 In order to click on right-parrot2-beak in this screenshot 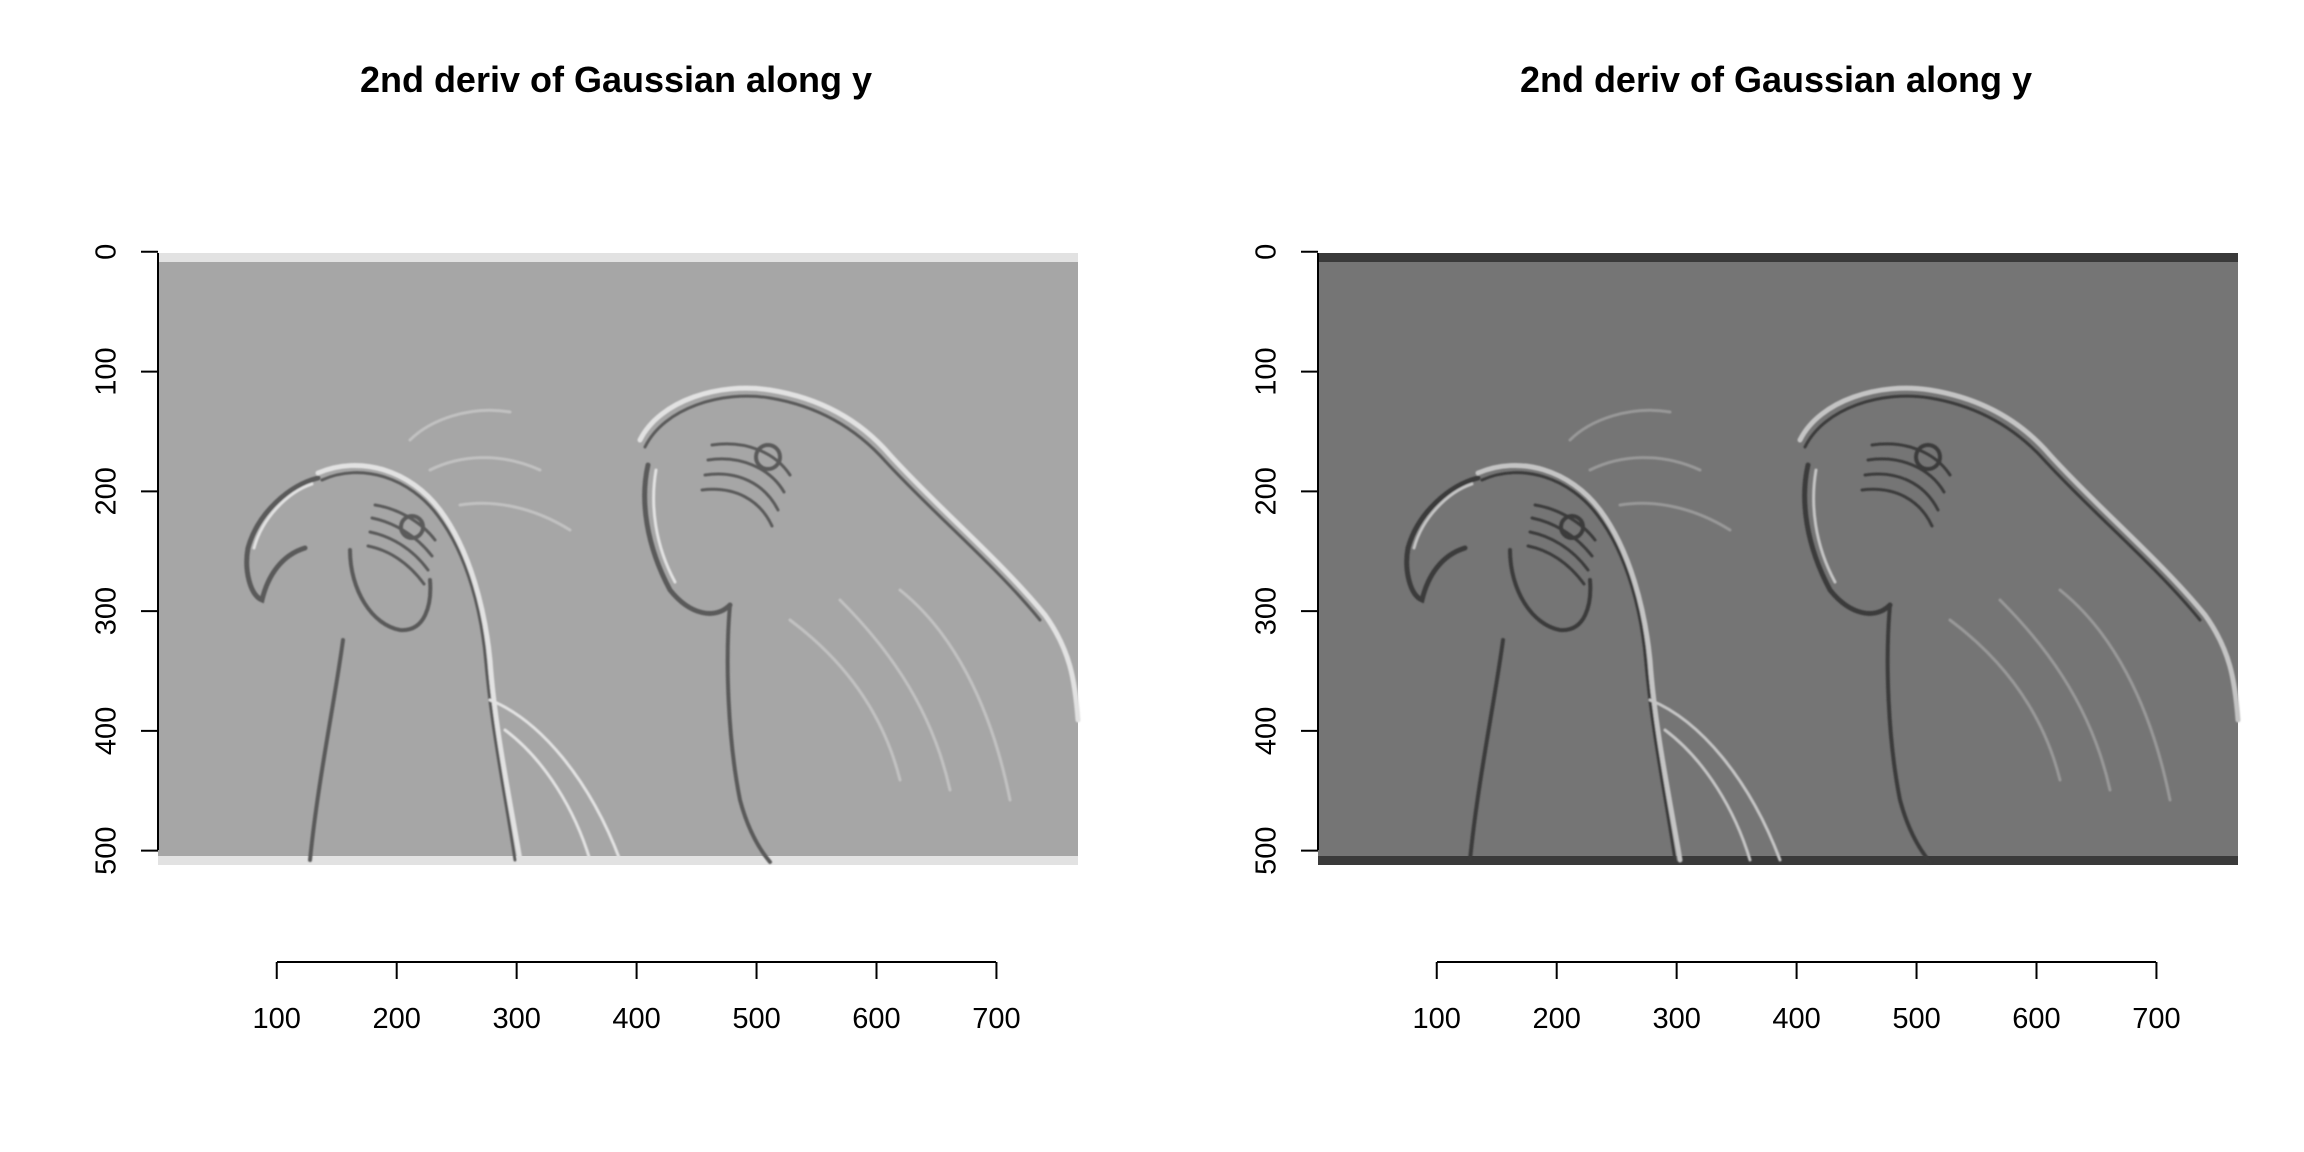, I will do `click(1847, 539)`.